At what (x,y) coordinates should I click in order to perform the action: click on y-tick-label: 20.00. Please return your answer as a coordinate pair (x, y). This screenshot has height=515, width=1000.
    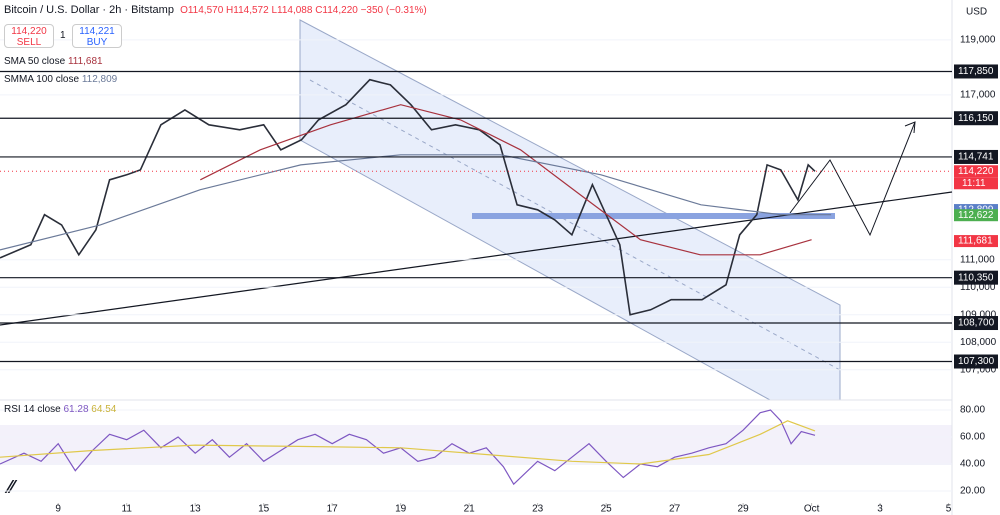
    Looking at the image, I should click on (972, 491).